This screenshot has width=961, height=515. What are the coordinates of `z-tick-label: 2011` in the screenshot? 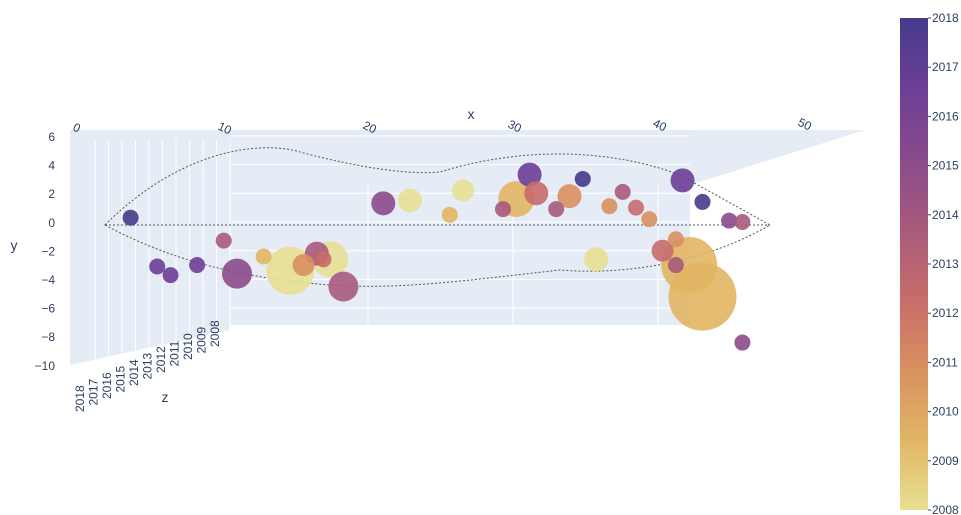 It's located at (175, 353).